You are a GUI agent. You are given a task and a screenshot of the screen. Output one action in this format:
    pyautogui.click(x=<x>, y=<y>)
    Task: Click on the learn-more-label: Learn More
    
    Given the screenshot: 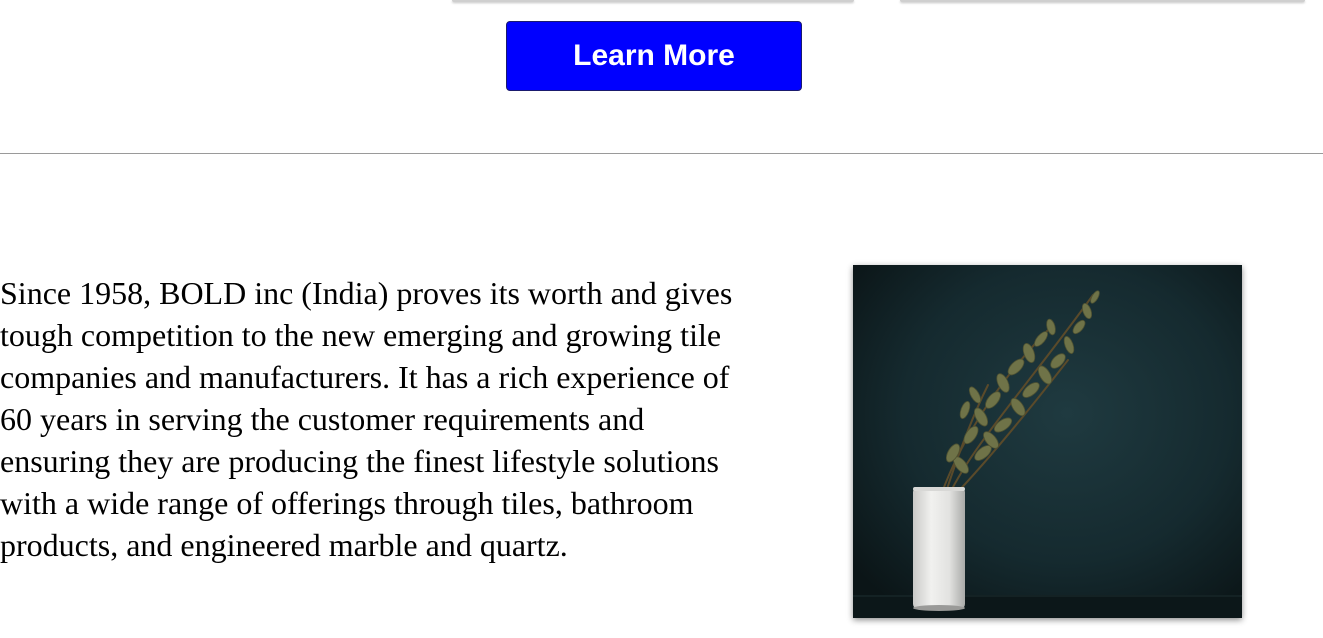 What is the action you would take?
    pyautogui.click(x=654, y=55)
    